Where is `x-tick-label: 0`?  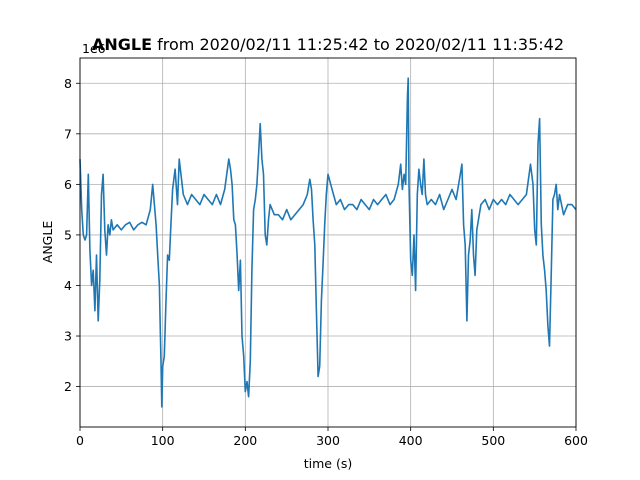 x-tick-label: 0 is located at coordinates (80, 440).